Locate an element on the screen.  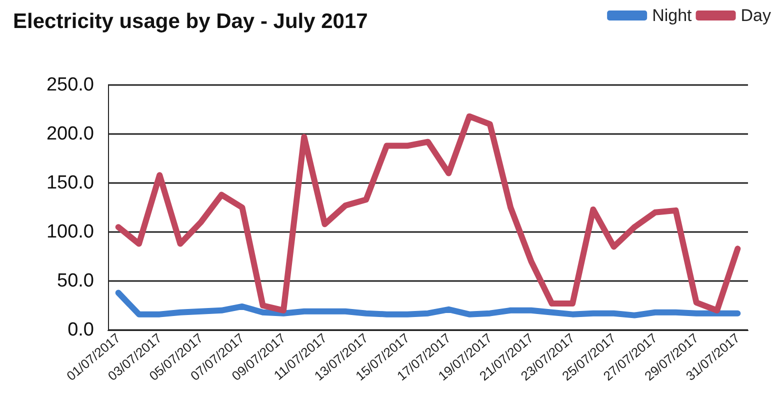
chart-title: Electricity usage by Day - July 2017 is located at coordinates (190, 21).